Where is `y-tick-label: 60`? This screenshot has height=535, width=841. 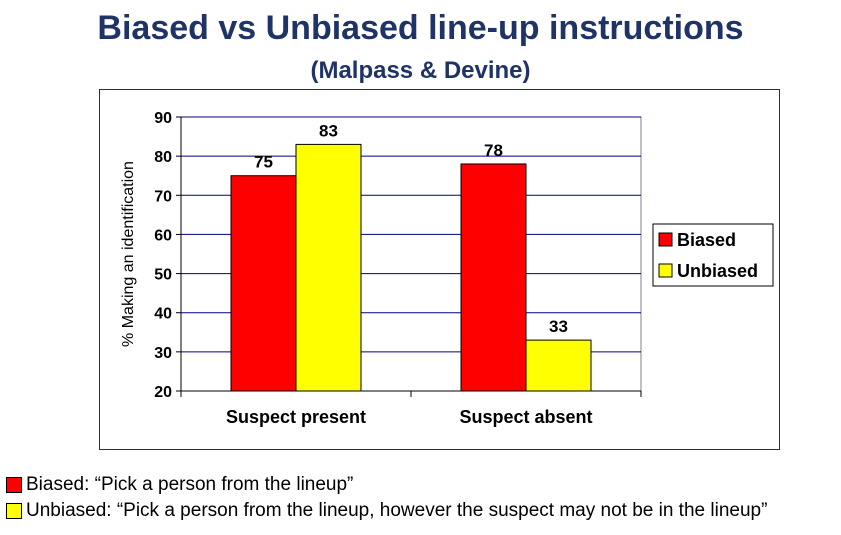
y-tick-label: 60 is located at coordinates (163, 235).